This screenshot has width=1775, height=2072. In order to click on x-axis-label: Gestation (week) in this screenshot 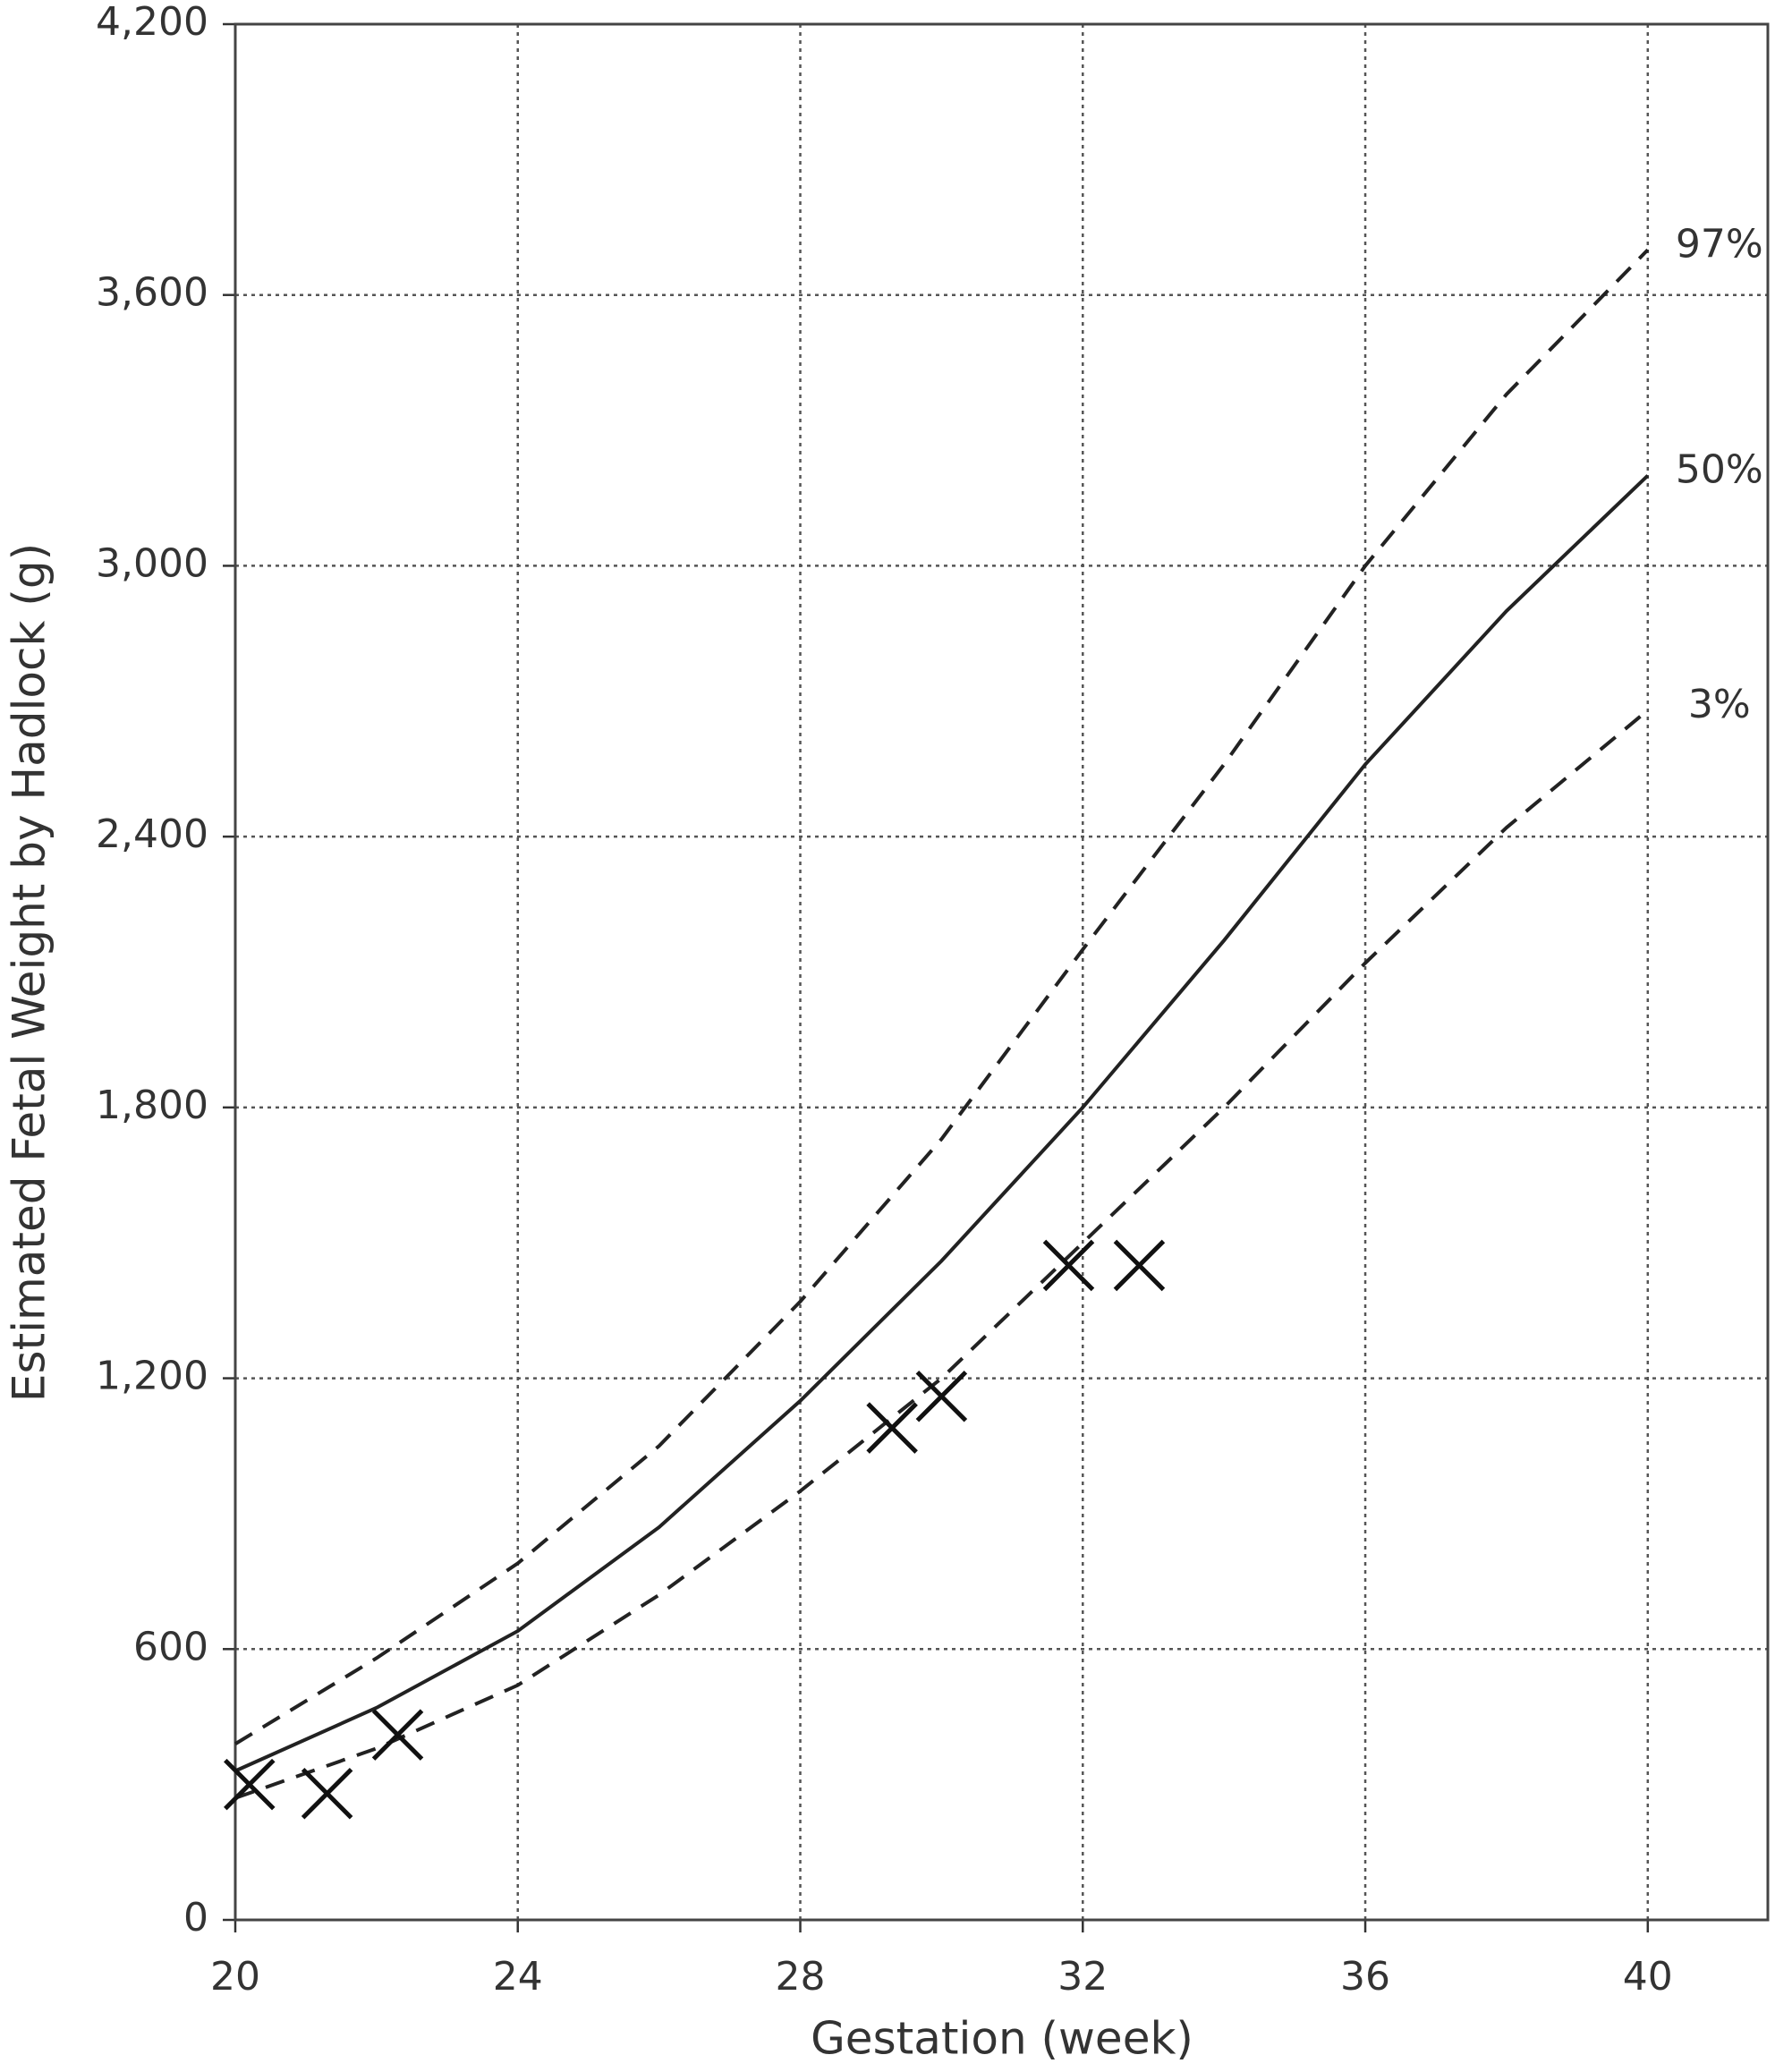, I will do `click(1002, 2039)`.